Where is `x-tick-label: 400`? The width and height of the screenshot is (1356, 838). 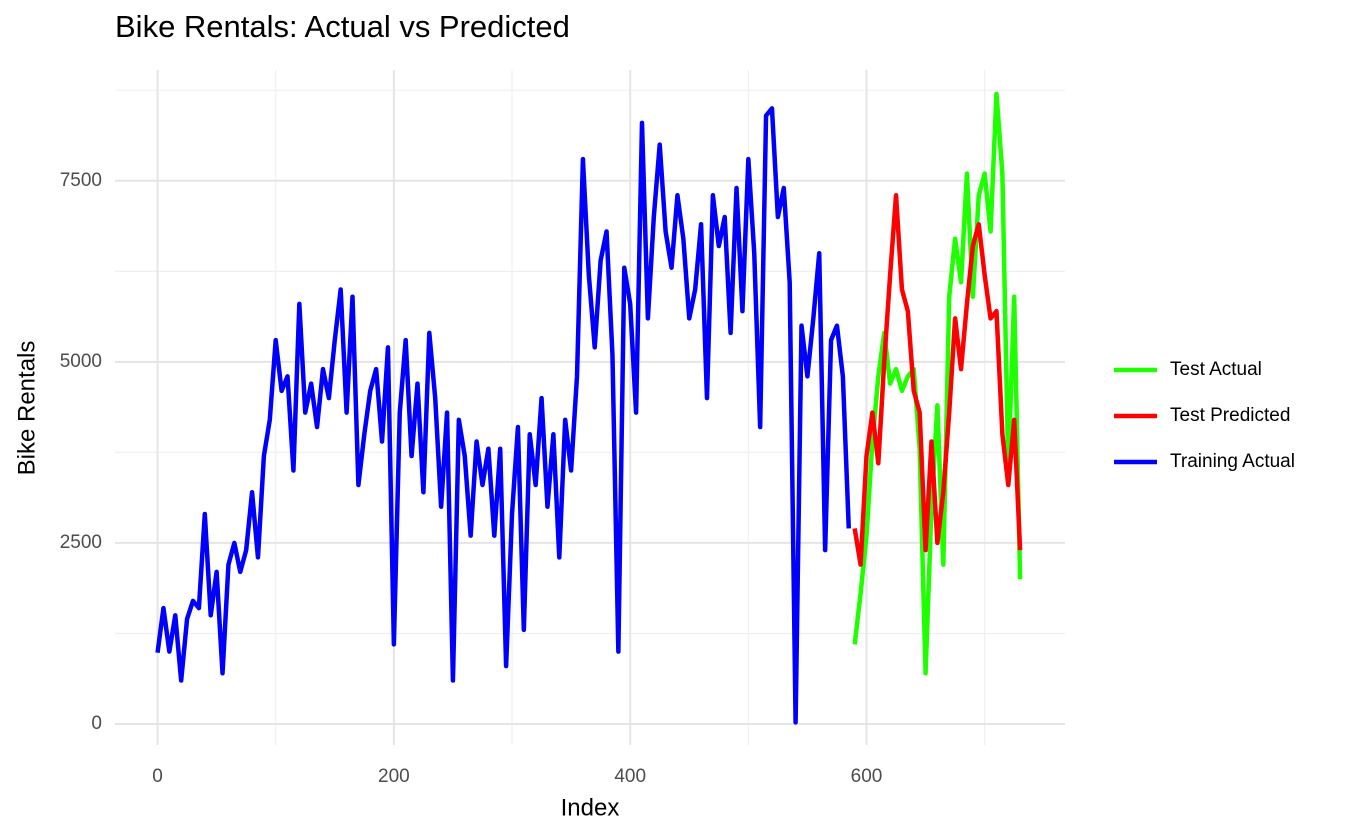
x-tick-label: 400 is located at coordinates (630, 776).